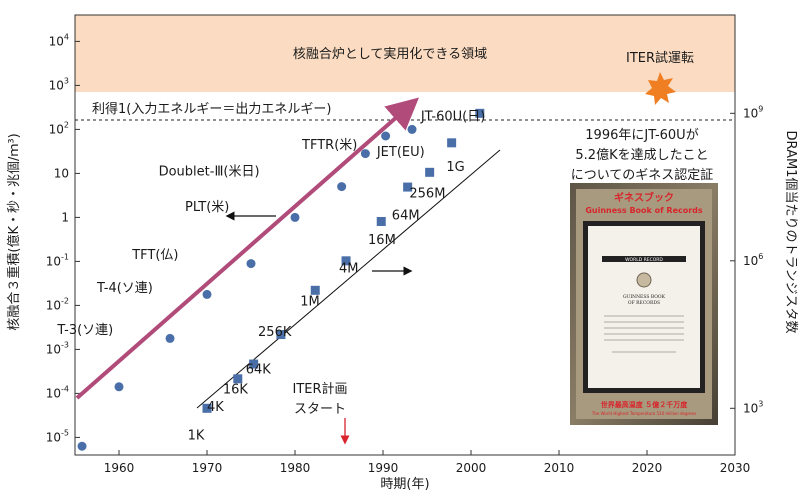  What do you see at coordinates (790, 232) in the screenshot?
I see `y-axis-right-label: DRAM1個当たりのトランジスタ数` at bounding box center [790, 232].